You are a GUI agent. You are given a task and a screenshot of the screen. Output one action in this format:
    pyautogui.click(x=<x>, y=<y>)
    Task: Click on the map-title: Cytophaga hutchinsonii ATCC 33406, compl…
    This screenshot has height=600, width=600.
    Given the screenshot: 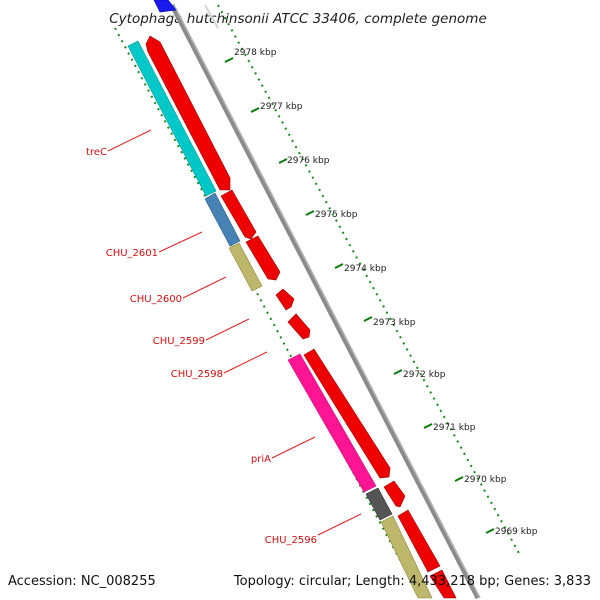 What is the action you would take?
    pyautogui.click(x=298, y=19)
    